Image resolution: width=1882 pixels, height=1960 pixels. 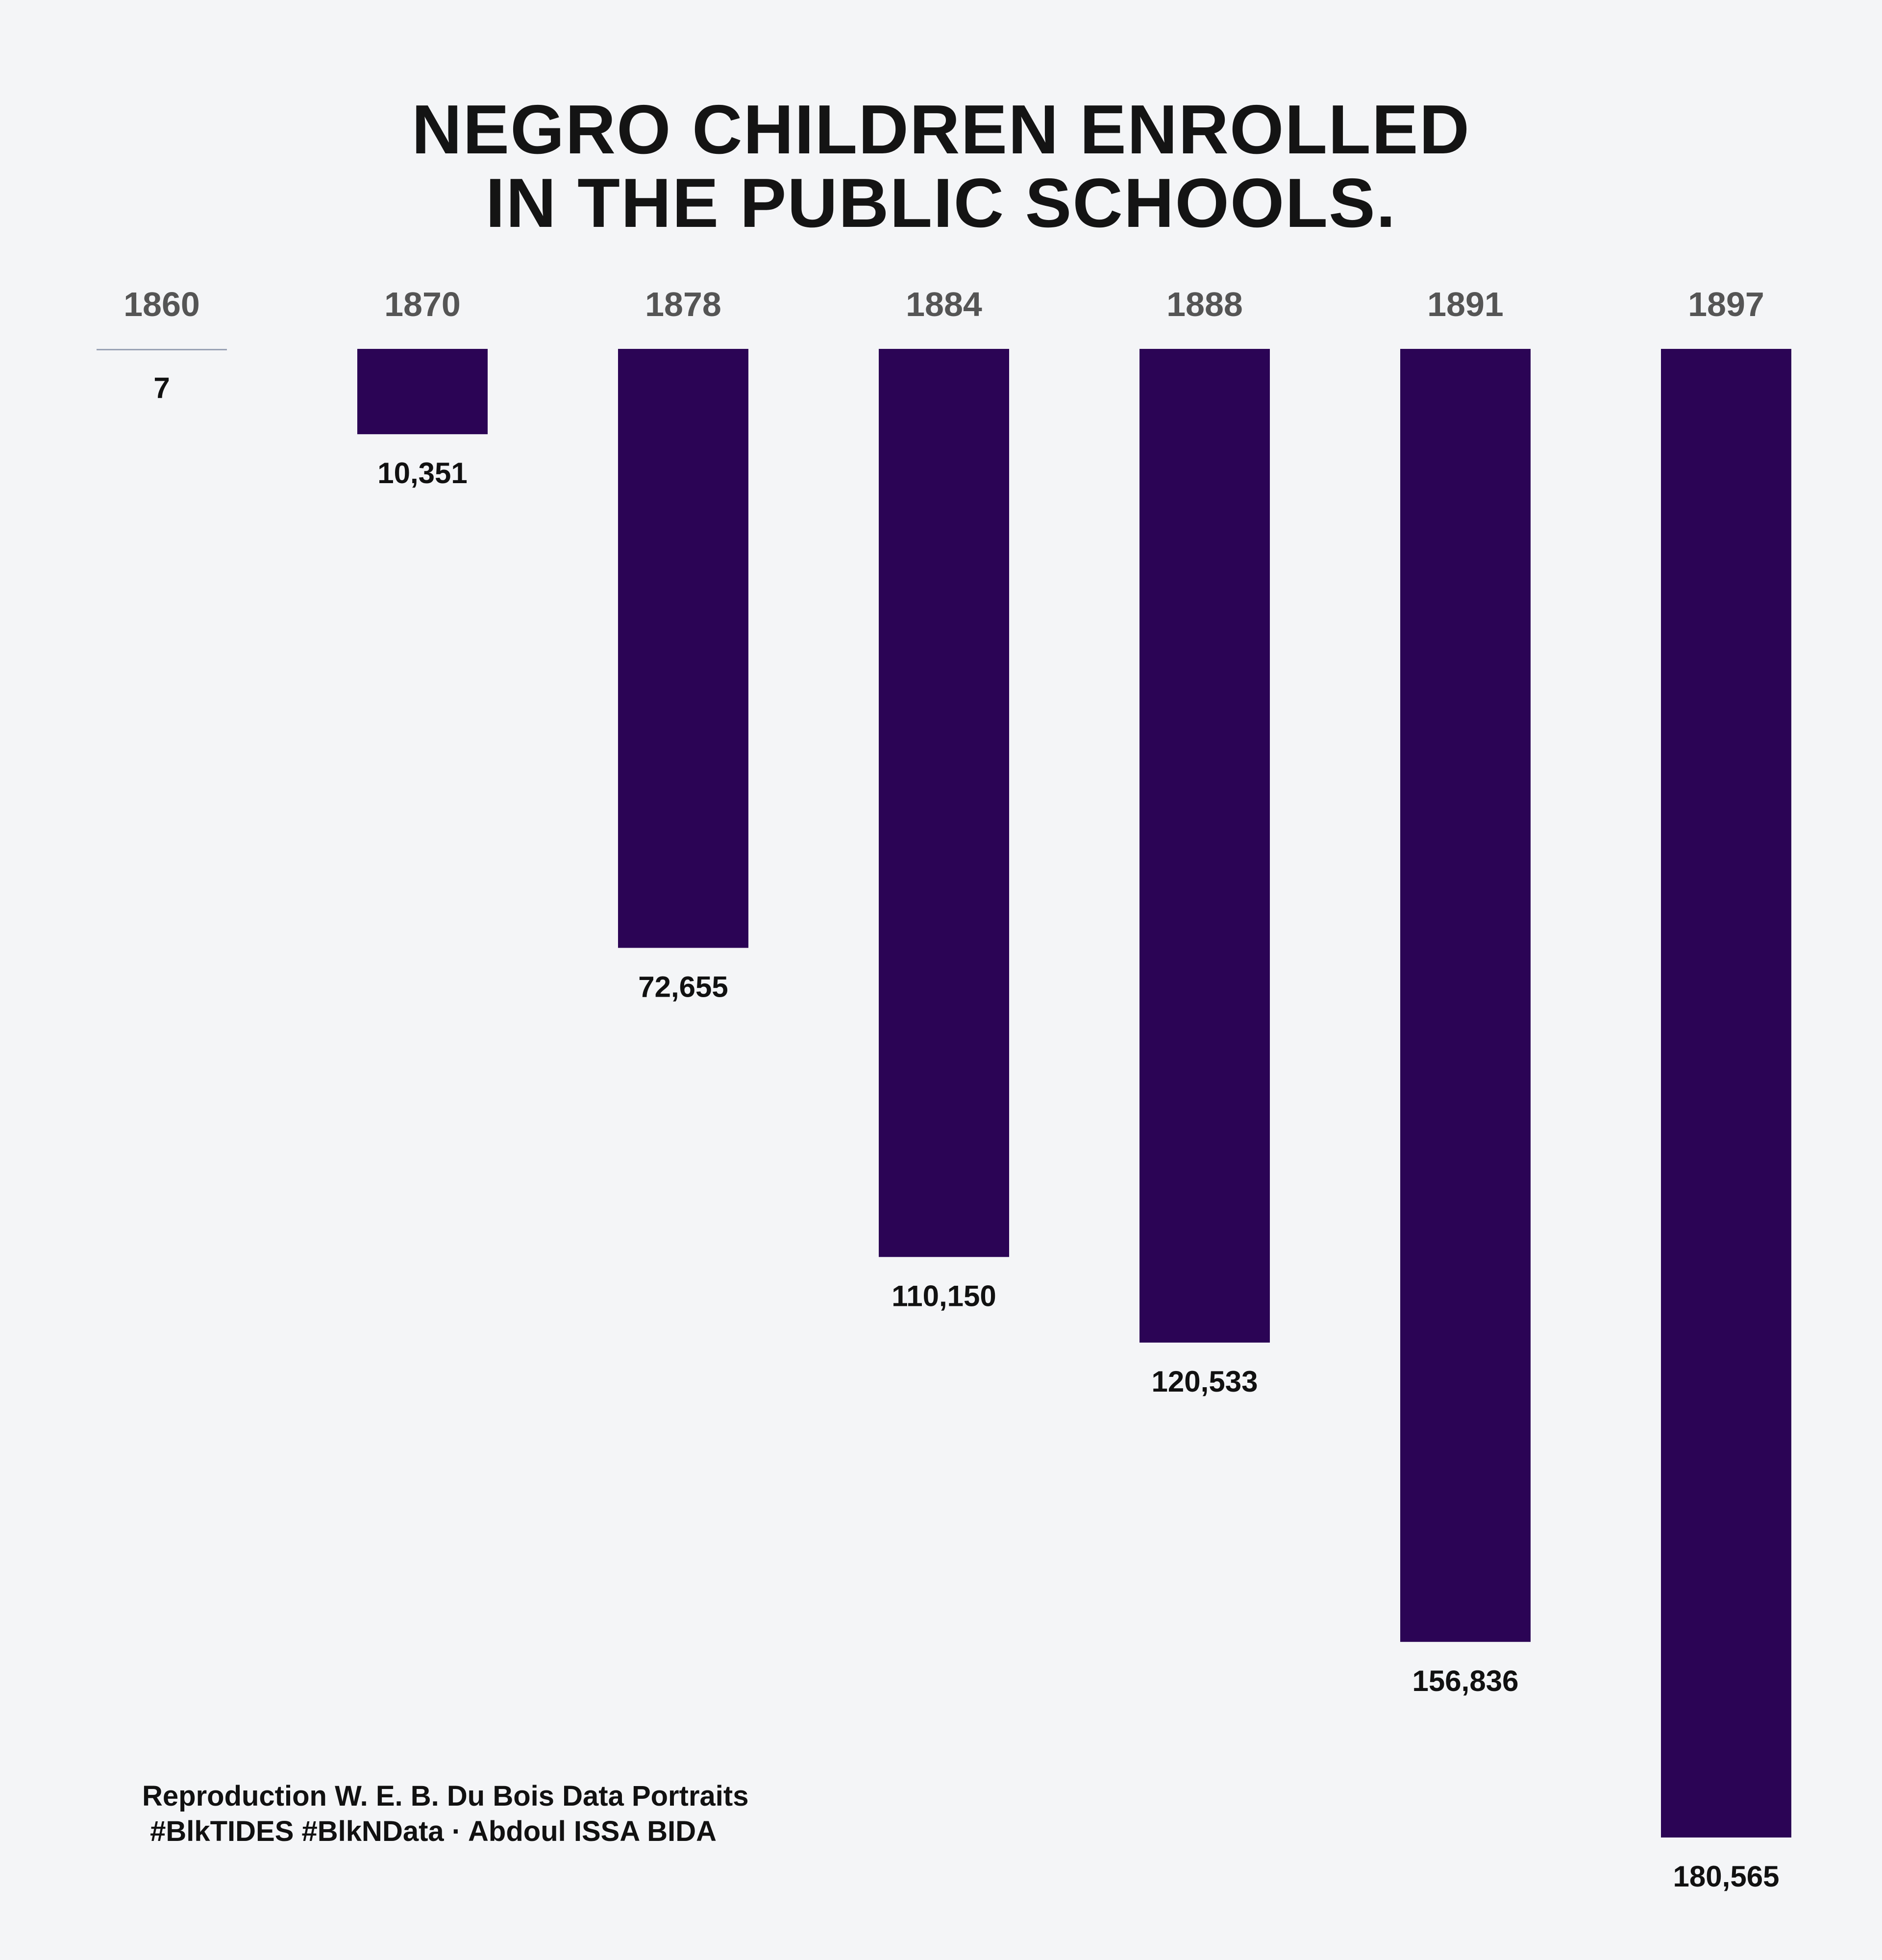 What do you see at coordinates (683, 304) in the screenshot?
I see `year-label-1878: 1878` at bounding box center [683, 304].